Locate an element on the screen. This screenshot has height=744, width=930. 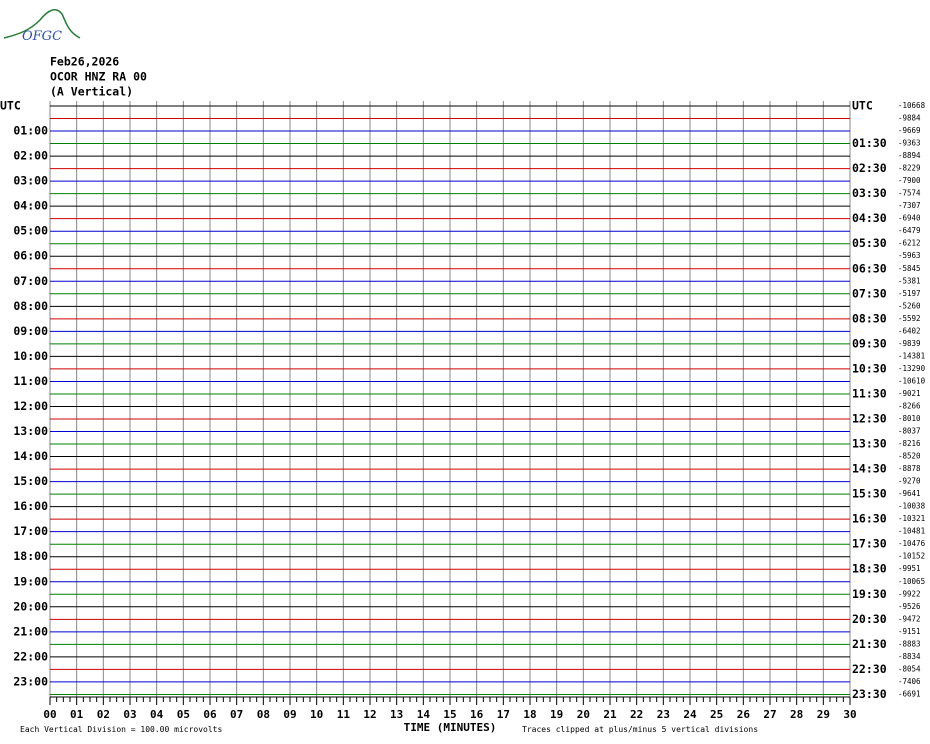
trace-offset: -8883 is located at coordinates (909, 643).